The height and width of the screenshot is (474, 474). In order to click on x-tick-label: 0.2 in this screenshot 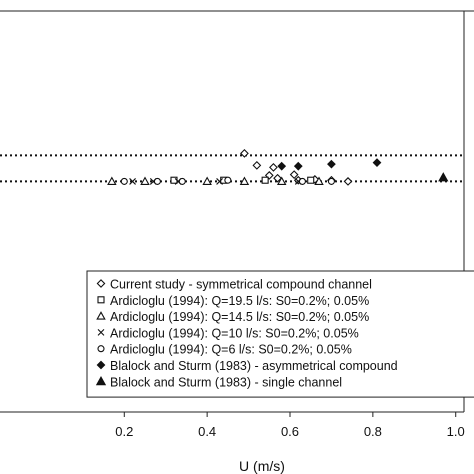, I will do `click(124, 431)`.